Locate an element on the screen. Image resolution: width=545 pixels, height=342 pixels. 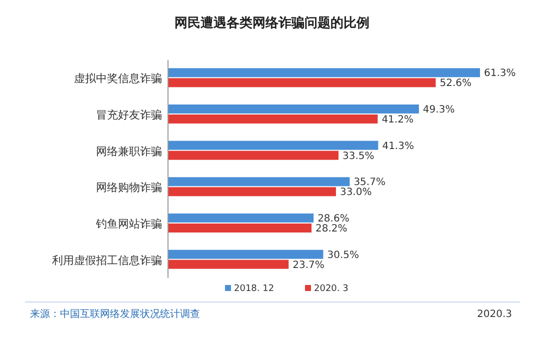
data-label: 52.6% is located at coordinates (456, 84).